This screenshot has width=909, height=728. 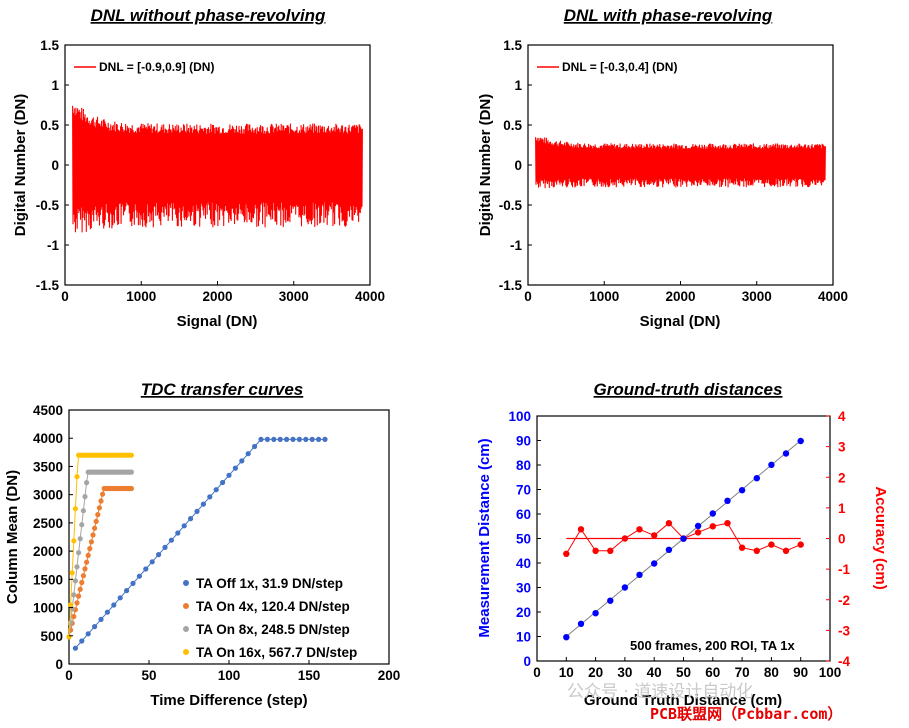 What do you see at coordinates (842, 416) in the screenshot?
I see `ground-truth-y2tick-label: 4` at bounding box center [842, 416].